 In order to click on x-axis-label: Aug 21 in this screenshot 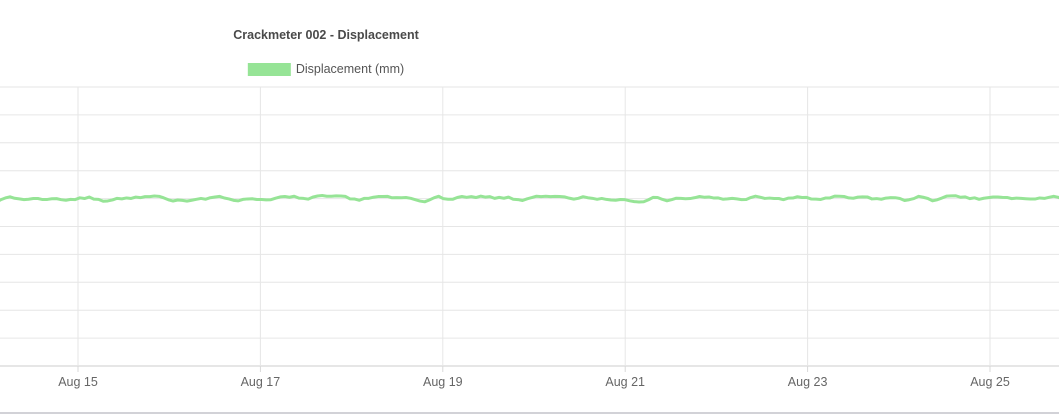, I will do `click(625, 382)`.